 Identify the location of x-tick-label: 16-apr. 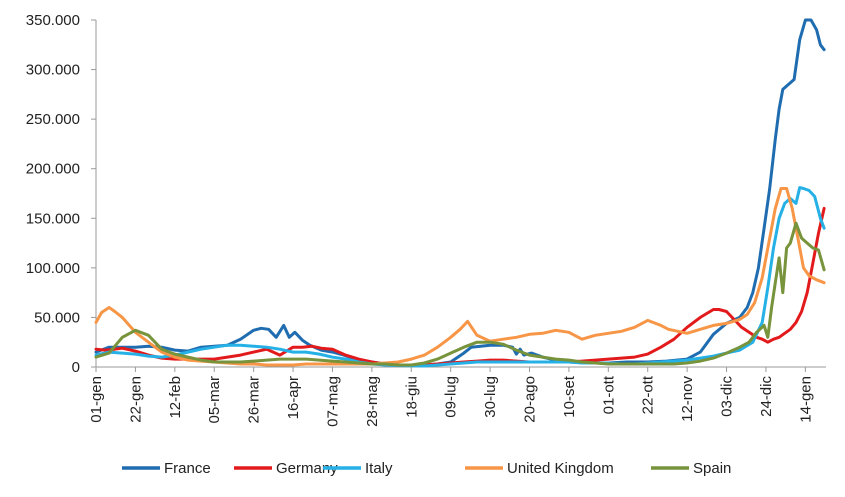
(293, 397).